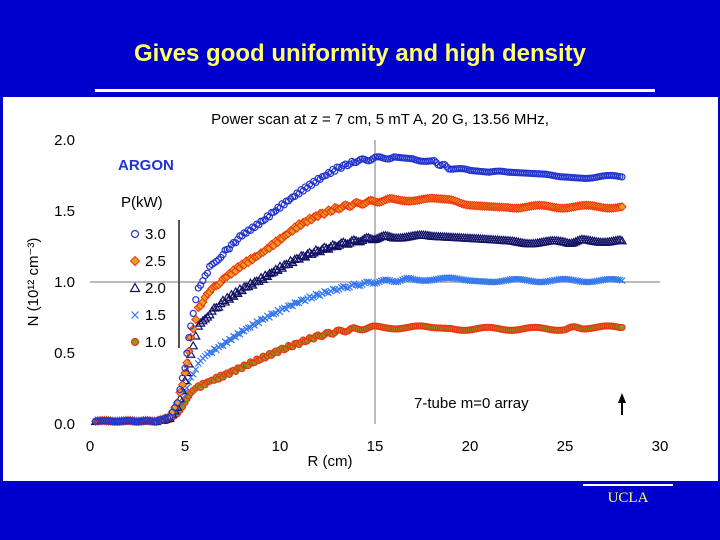  What do you see at coordinates (155, 288) in the screenshot?
I see `legend-label-2-0: 2.0` at bounding box center [155, 288].